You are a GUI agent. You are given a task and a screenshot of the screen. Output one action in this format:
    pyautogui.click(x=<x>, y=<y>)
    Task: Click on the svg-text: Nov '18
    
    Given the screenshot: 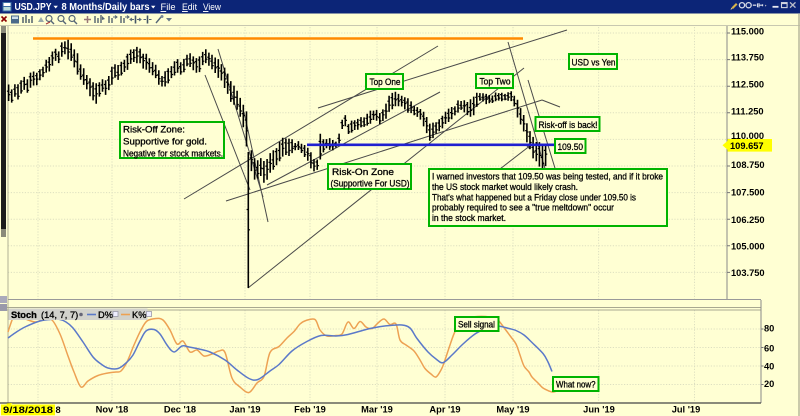 What is the action you would take?
    pyautogui.click(x=112, y=410)
    